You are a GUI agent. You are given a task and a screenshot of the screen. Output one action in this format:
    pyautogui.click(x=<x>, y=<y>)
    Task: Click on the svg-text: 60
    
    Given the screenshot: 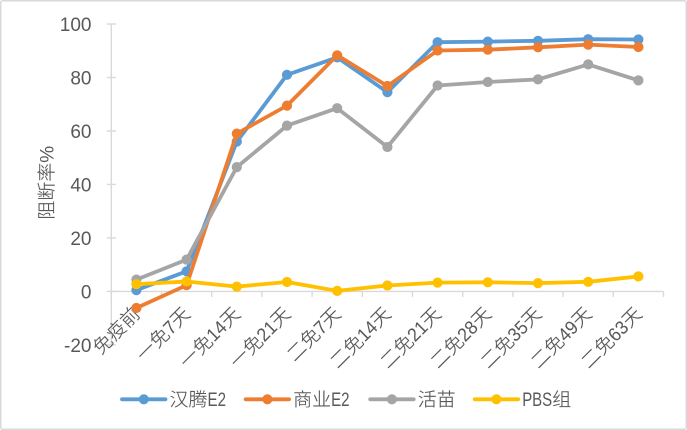 What is the action you would take?
    pyautogui.click(x=80, y=132)
    